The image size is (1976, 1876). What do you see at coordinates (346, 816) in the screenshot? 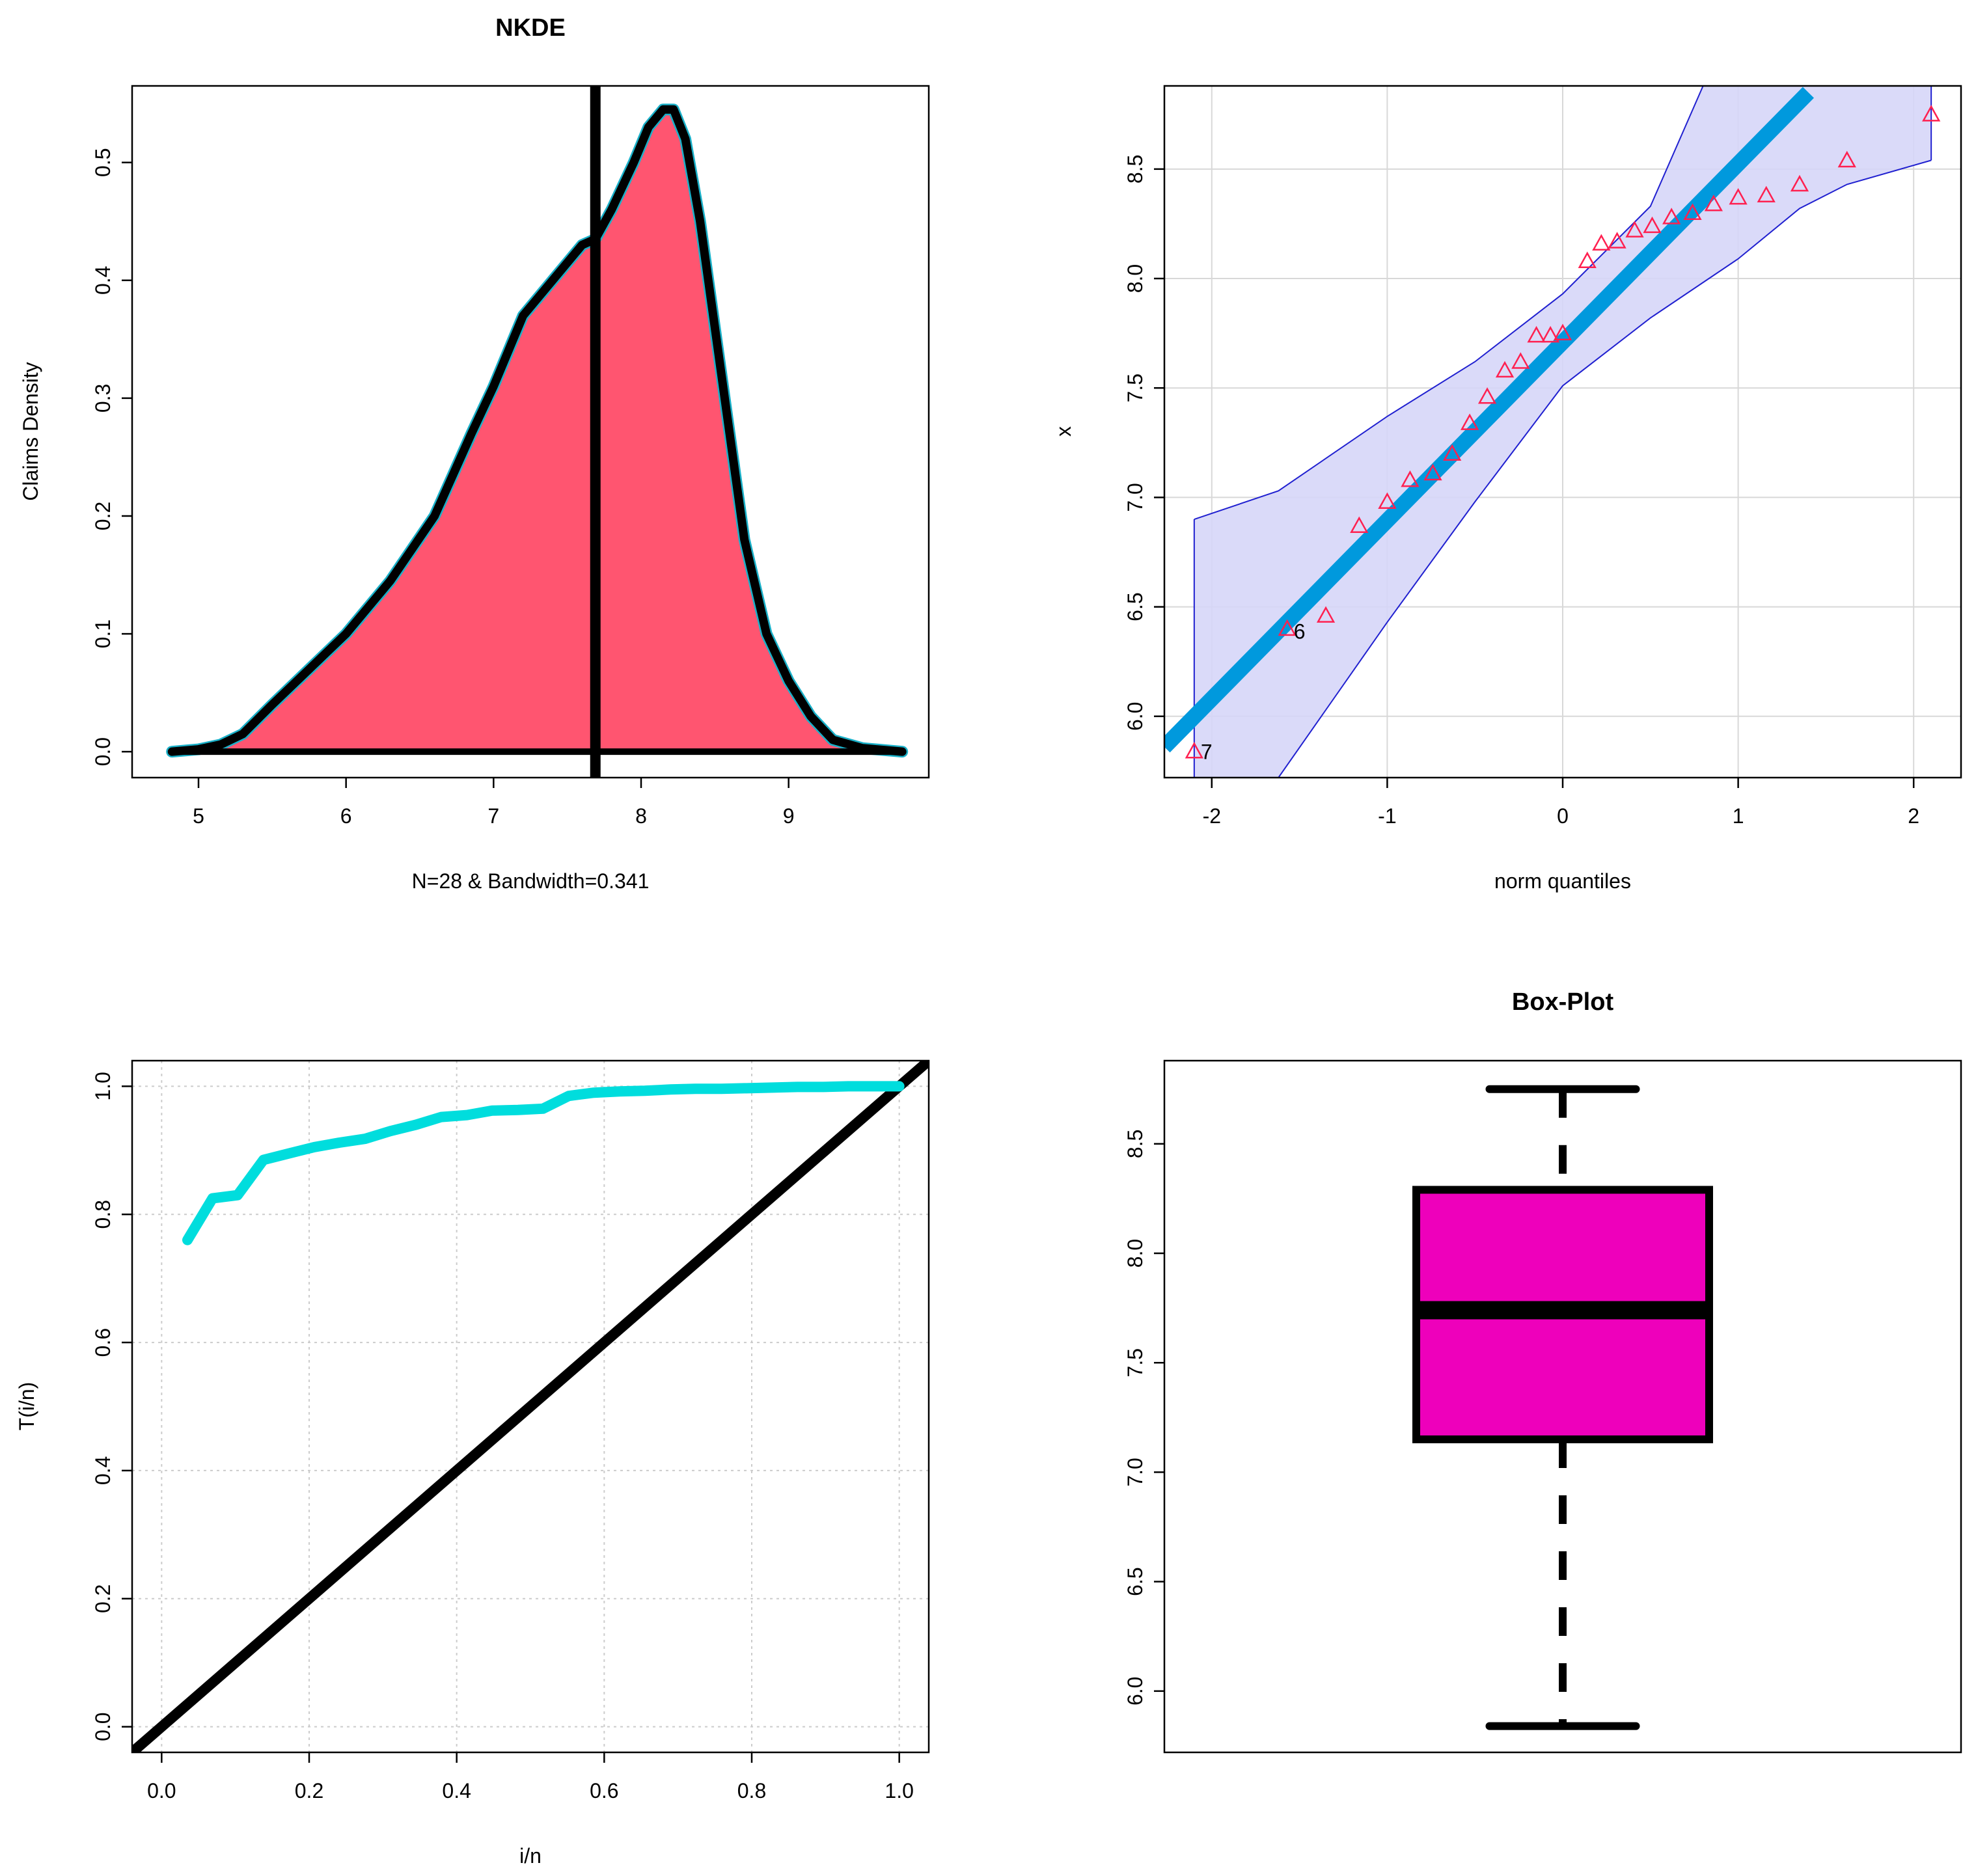
I see `kde-x-tick-label: 6` at bounding box center [346, 816].